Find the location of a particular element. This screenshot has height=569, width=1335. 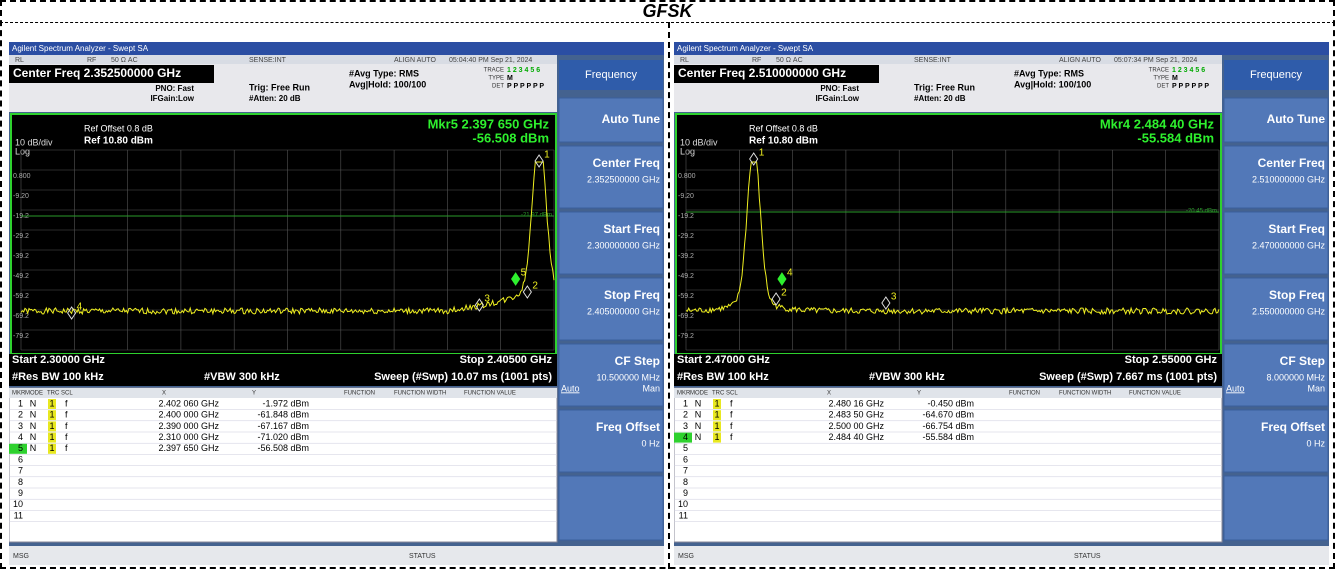

marker-readout: Mkr4 2.484 40 GHz is located at coordinates (1157, 123).